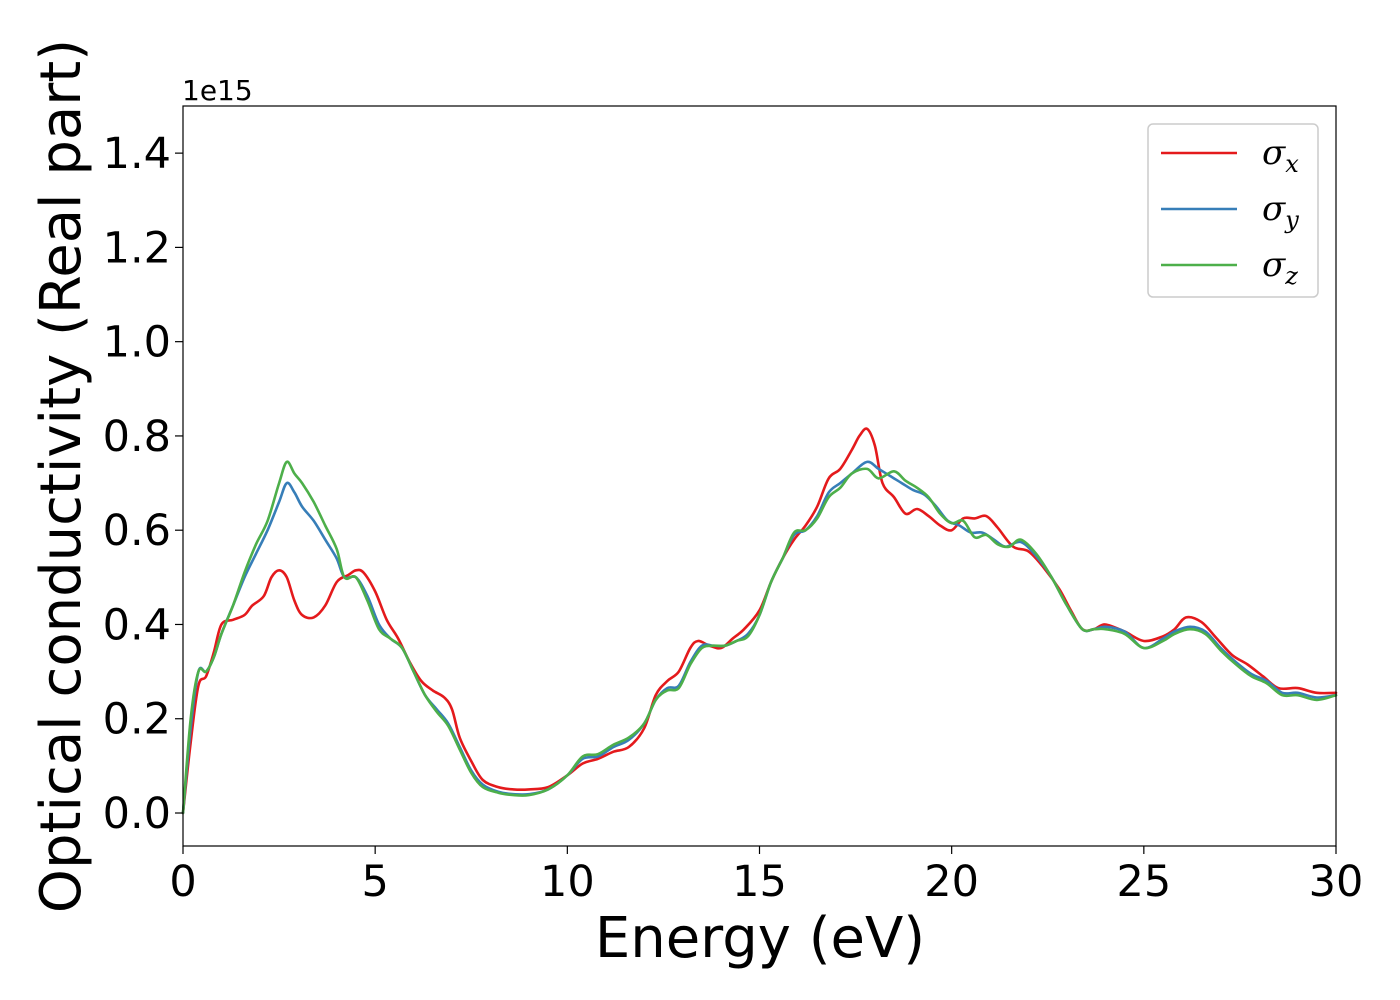 The image size is (1400, 1000). What do you see at coordinates (217, 90) in the screenshot?
I see `y-offset-label: 1e15` at bounding box center [217, 90].